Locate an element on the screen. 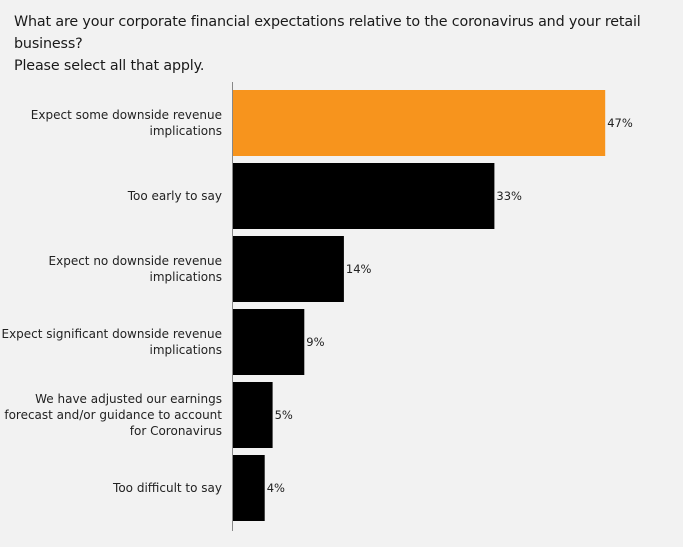  category-label-1-line-1: Expect some downside revenue is located at coordinates (126, 115).